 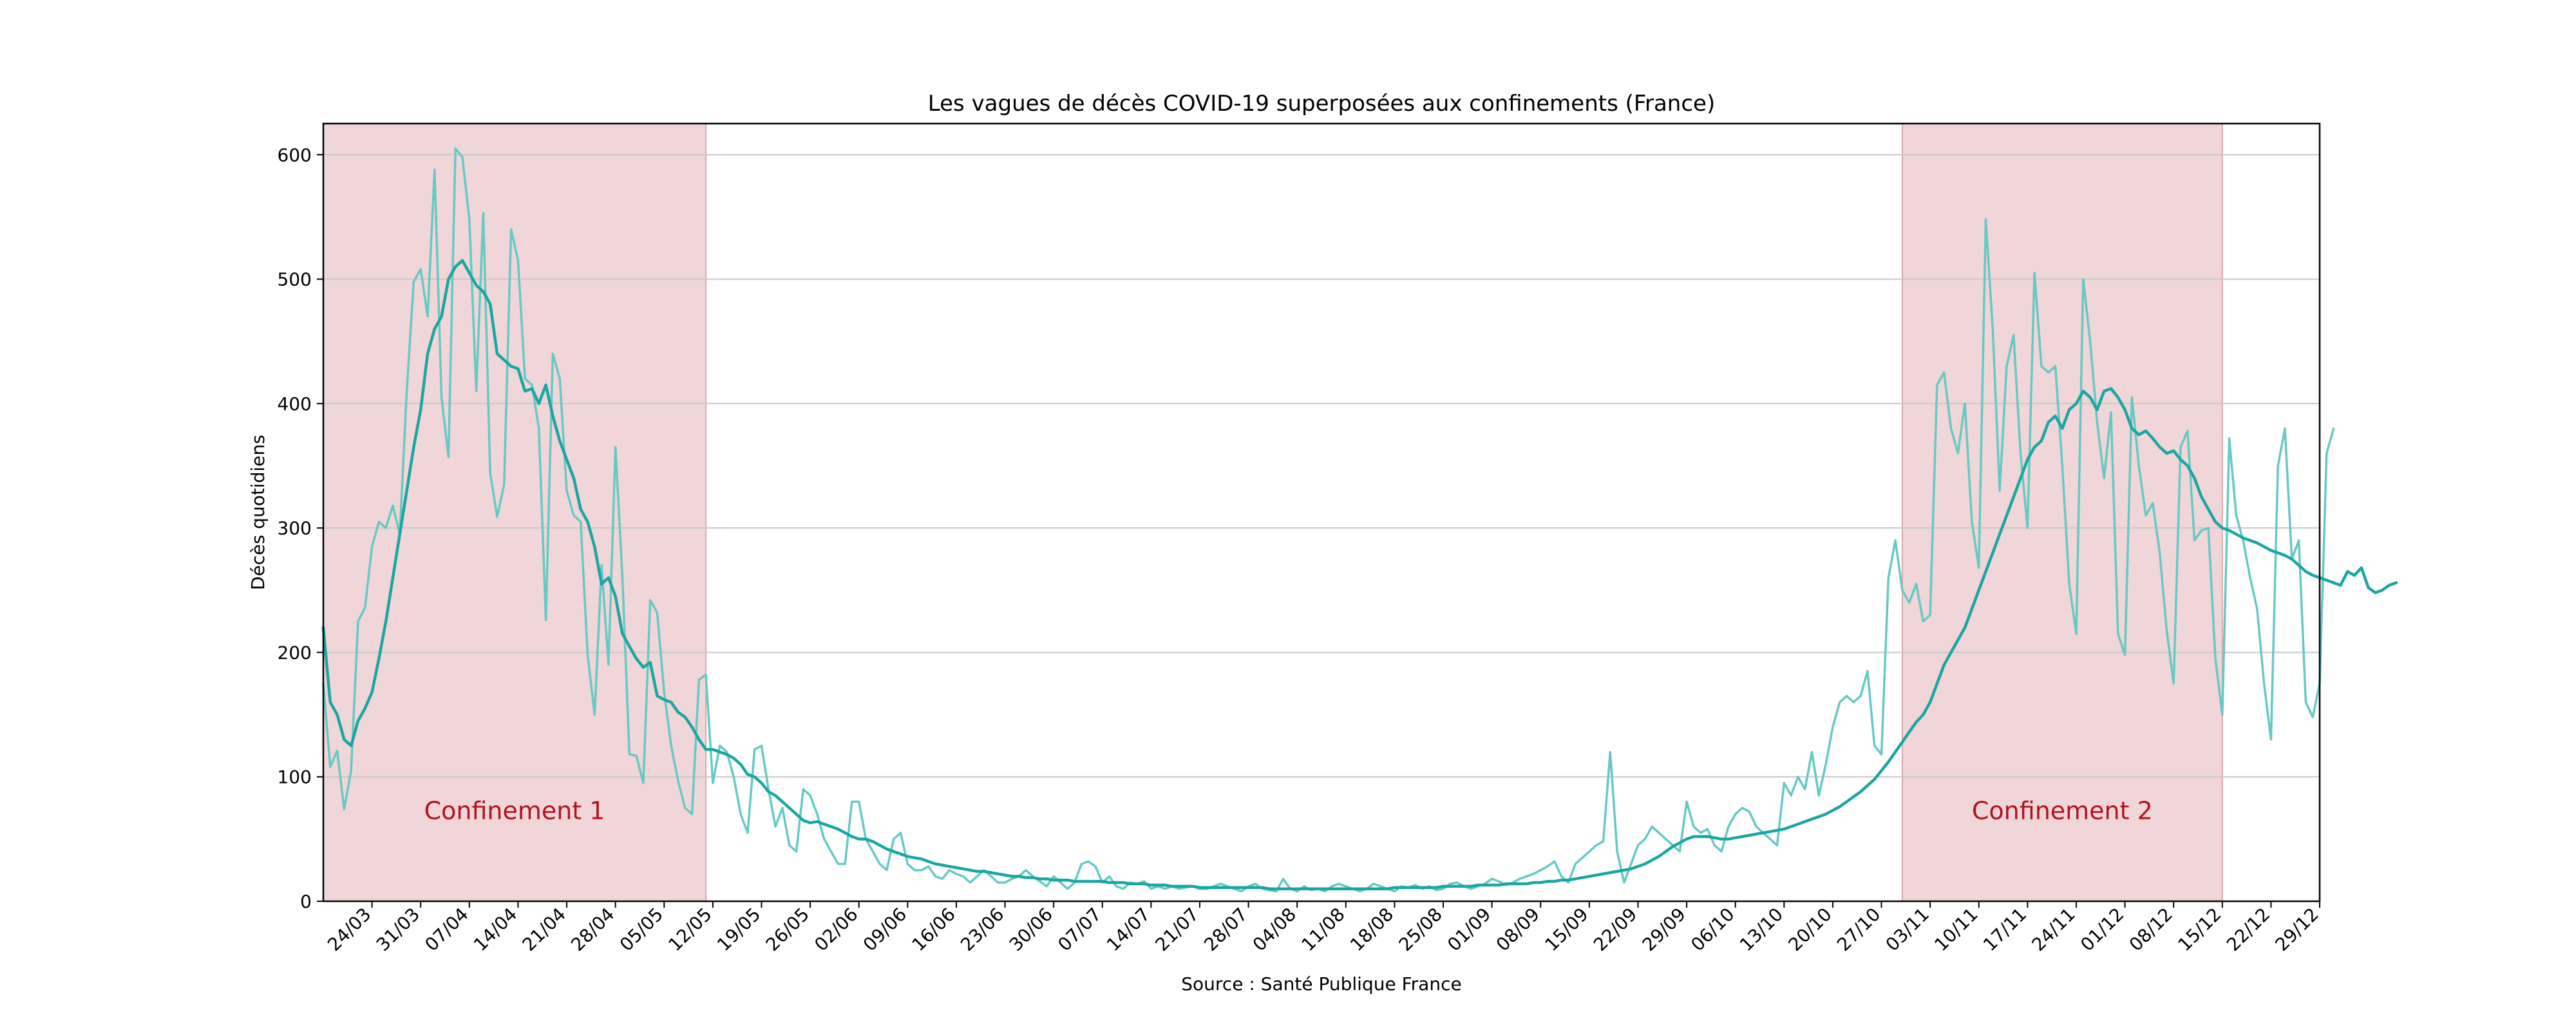 What do you see at coordinates (295, 404) in the screenshot?
I see `y-tick-label: 400` at bounding box center [295, 404].